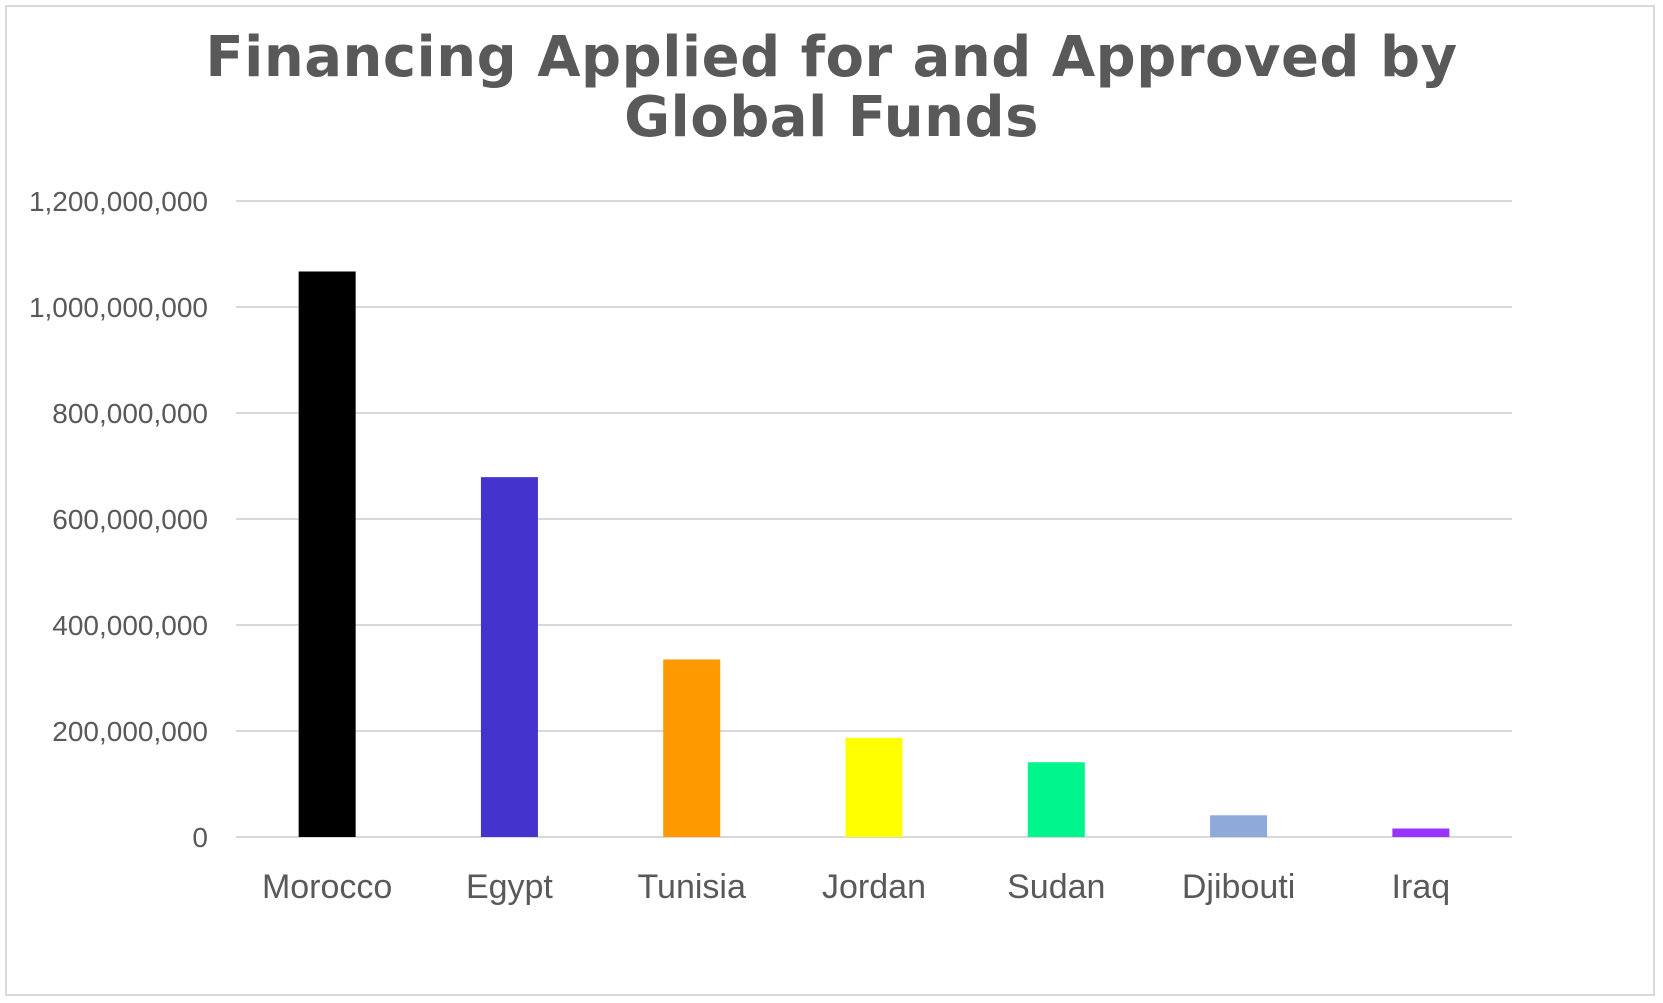 This screenshot has width=1663, height=1003. Describe the element at coordinates (874, 887) in the screenshot. I see `x-tick-label: Jordan` at that location.